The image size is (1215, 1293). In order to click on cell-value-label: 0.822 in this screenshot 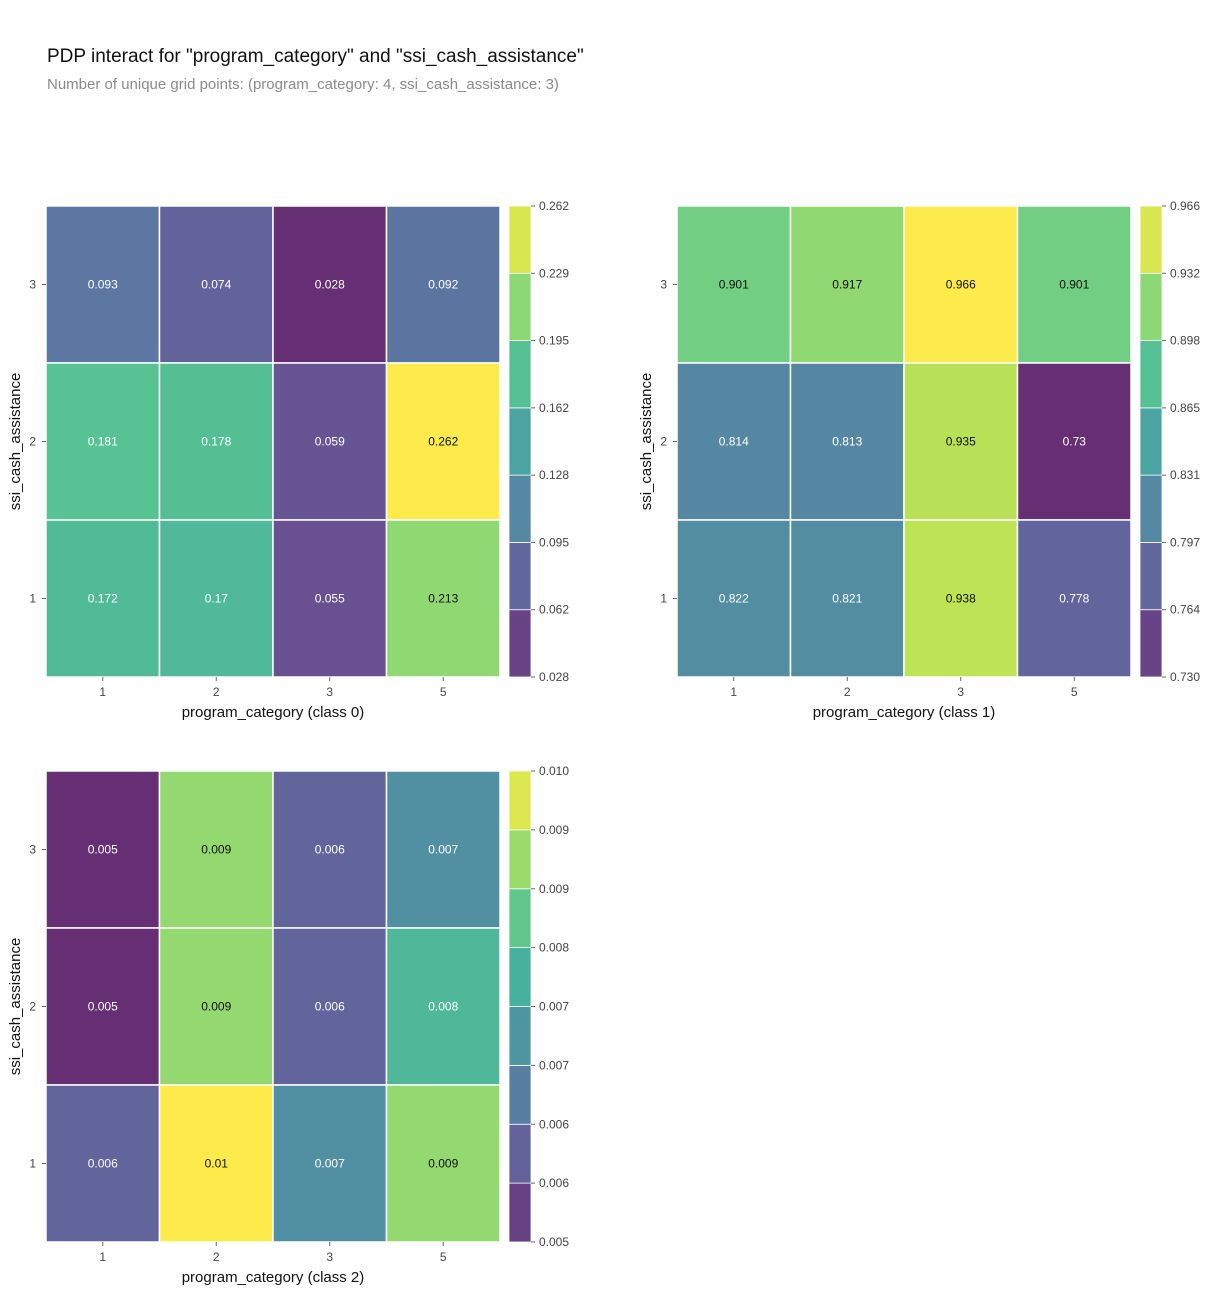, I will do `click(734, 599)`.